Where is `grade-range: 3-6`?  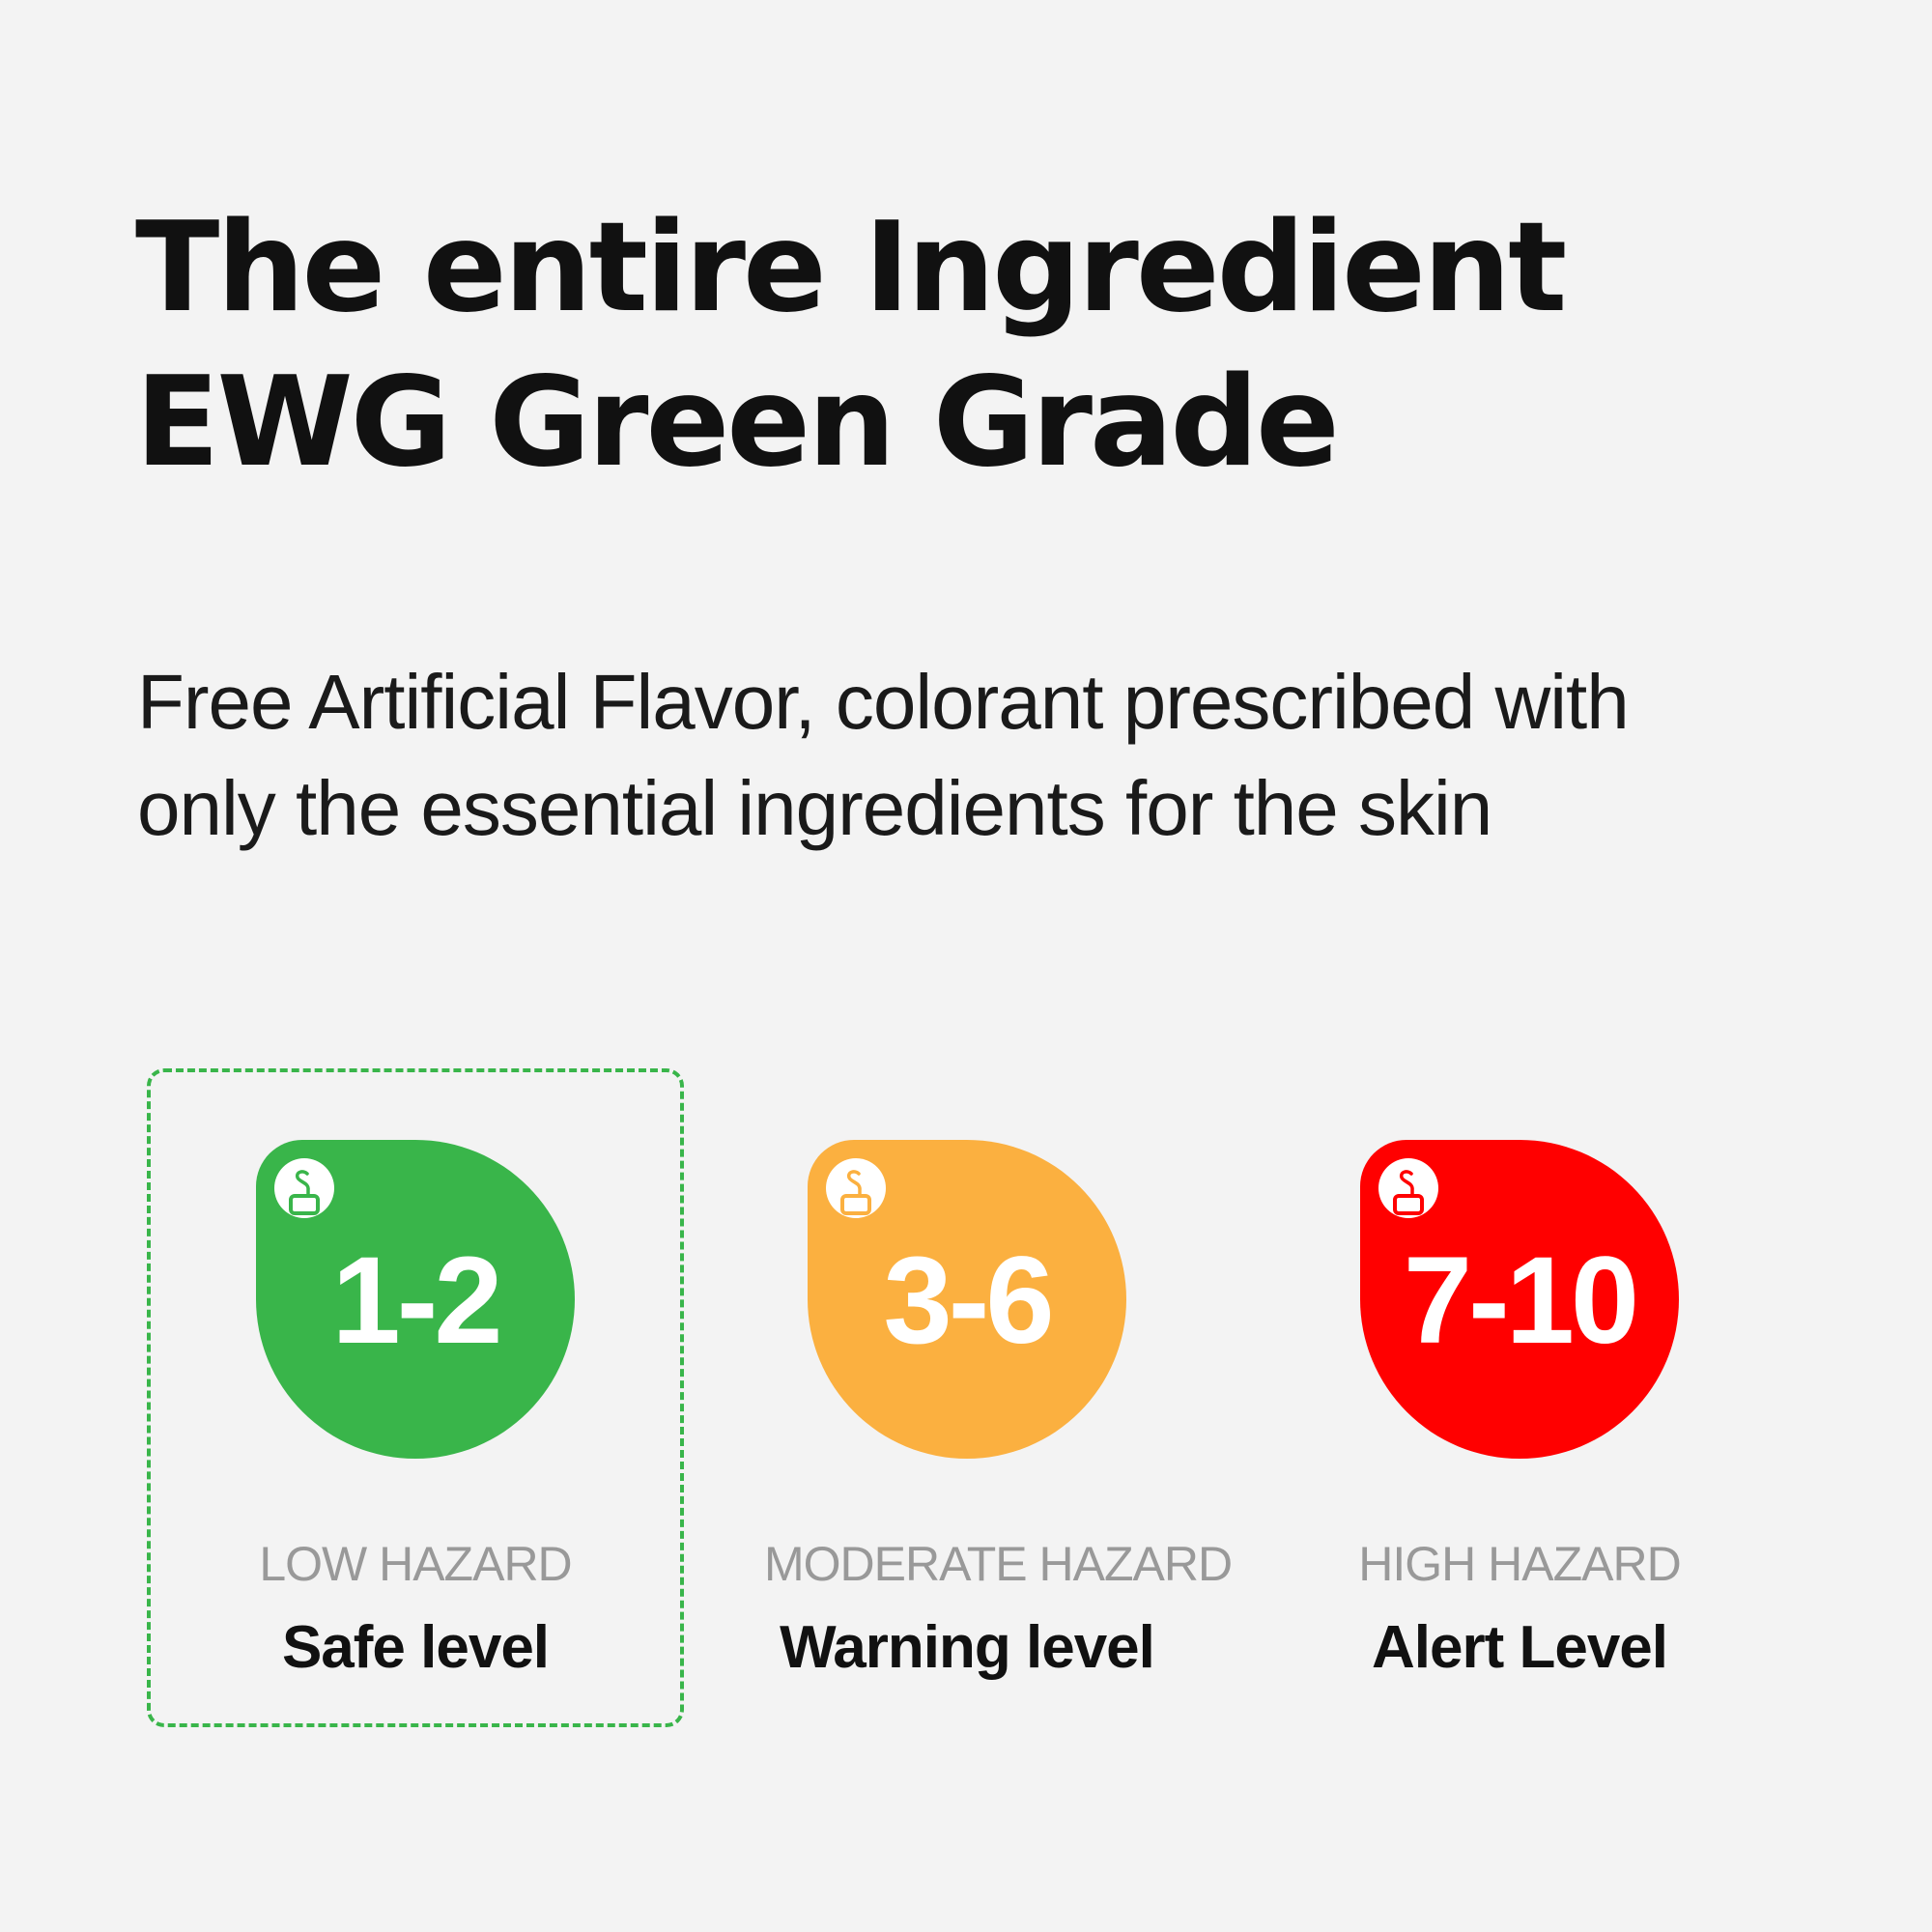
grade-range: 3-6 is located at coordinates (969, 1301).